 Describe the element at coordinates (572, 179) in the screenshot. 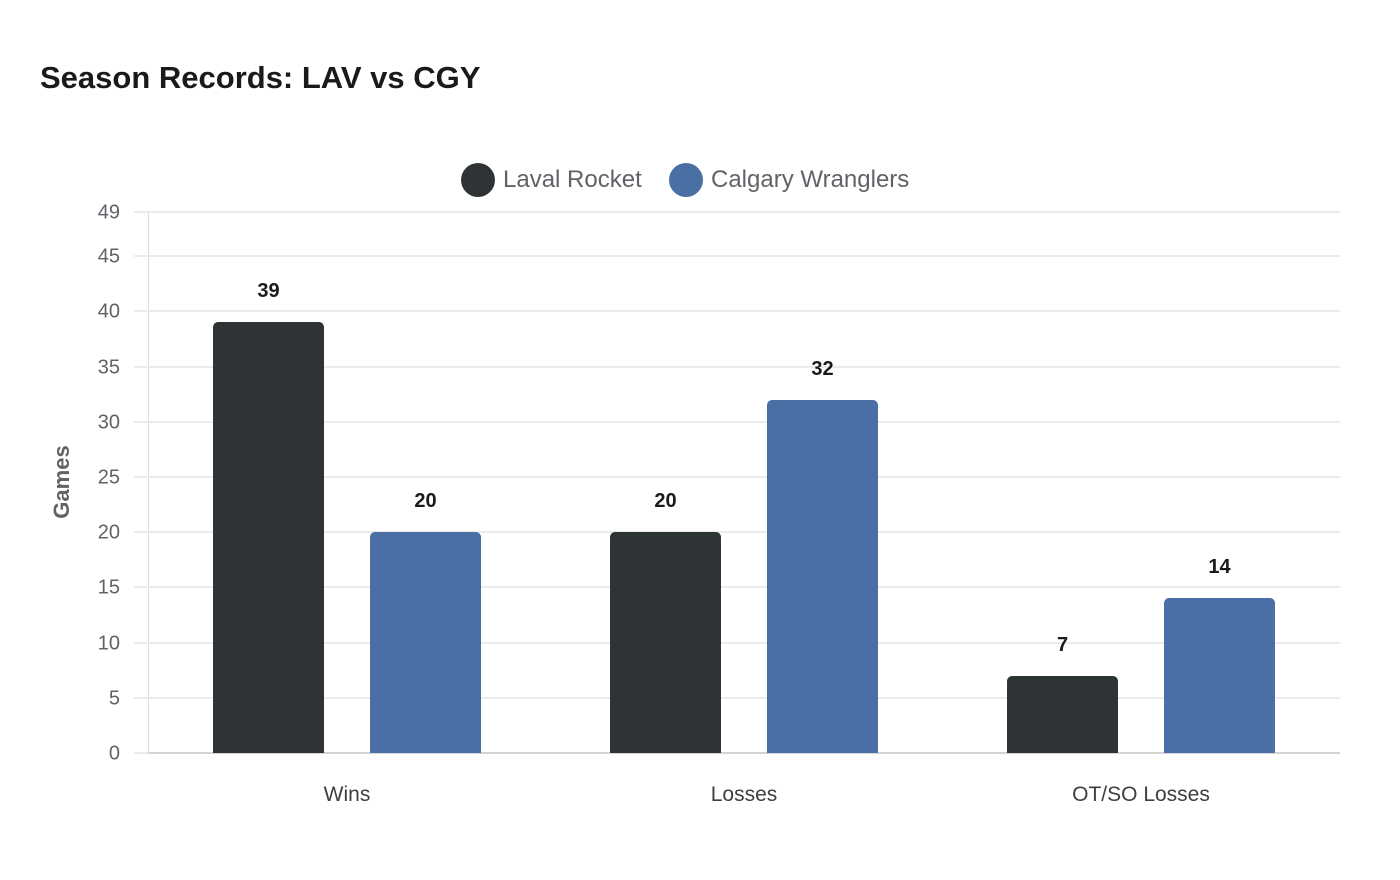

I see `legend-label: Laval Rocket` at that location.